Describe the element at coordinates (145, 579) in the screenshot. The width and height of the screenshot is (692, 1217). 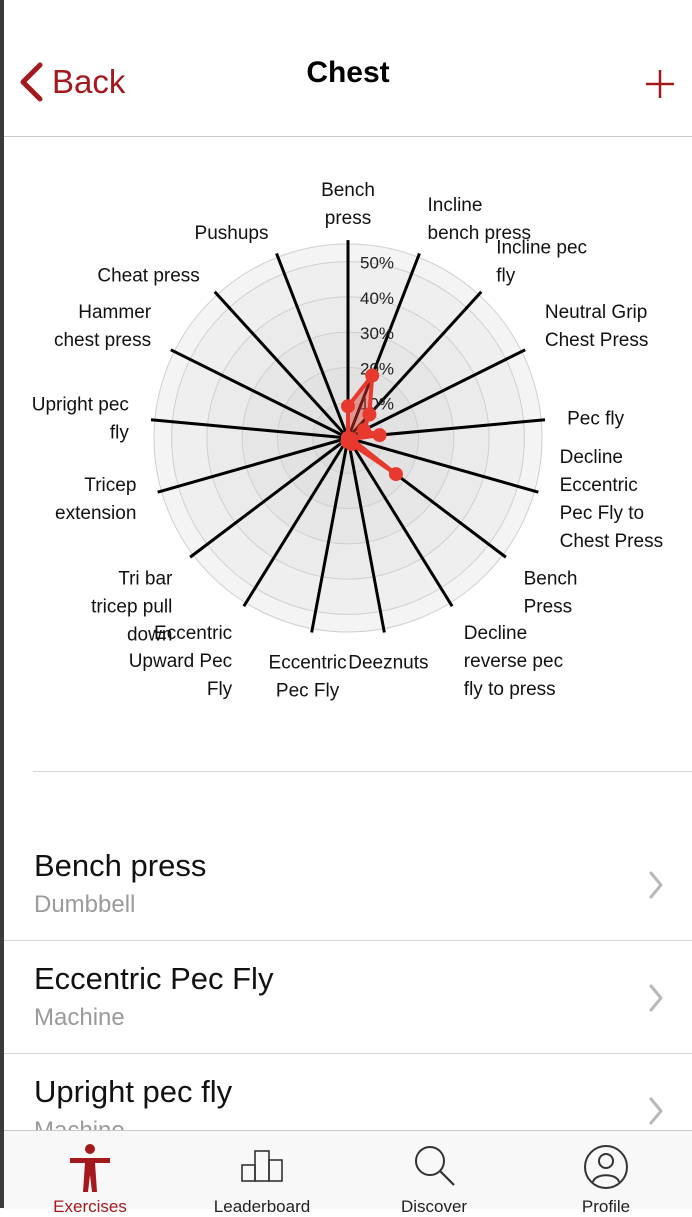
I see `category-label-line: Tri bar` at that location.